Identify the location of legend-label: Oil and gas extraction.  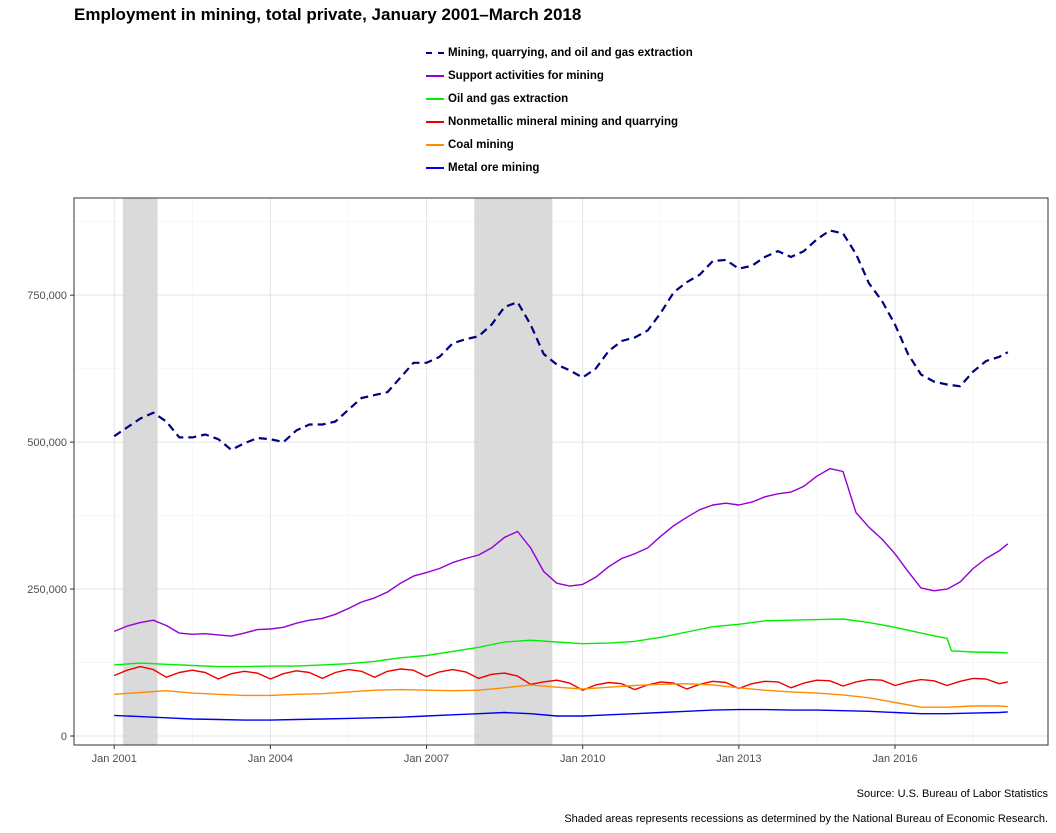
(508, 98).